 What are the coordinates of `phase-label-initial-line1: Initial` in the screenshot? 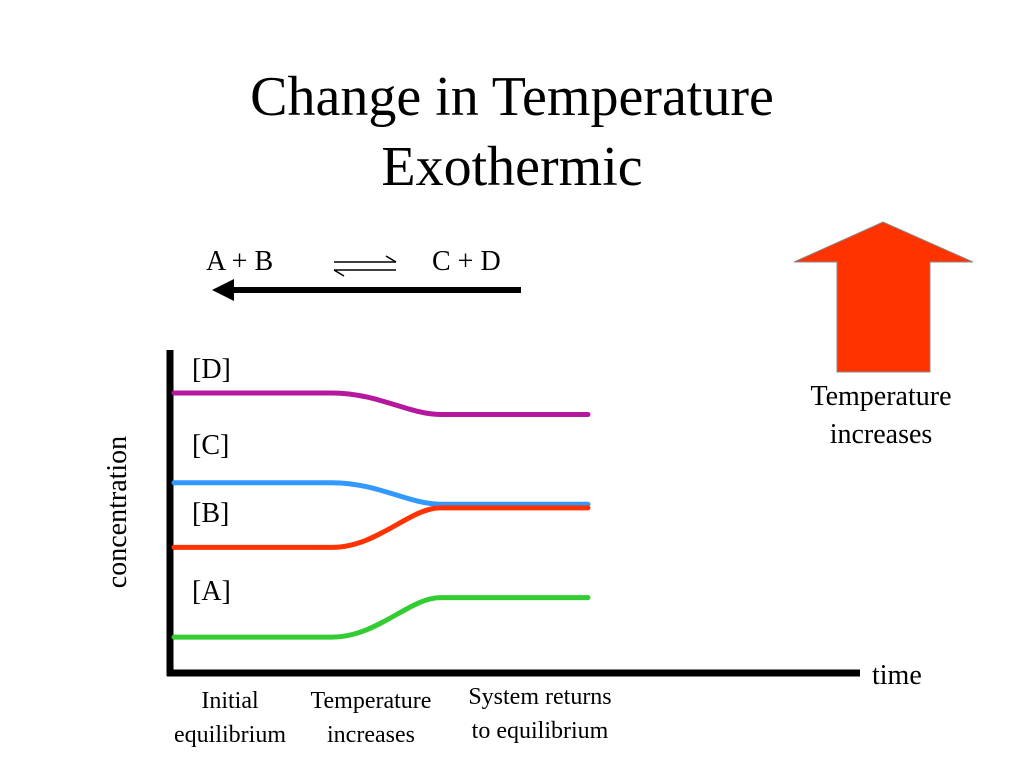 It's located at (230, 701).